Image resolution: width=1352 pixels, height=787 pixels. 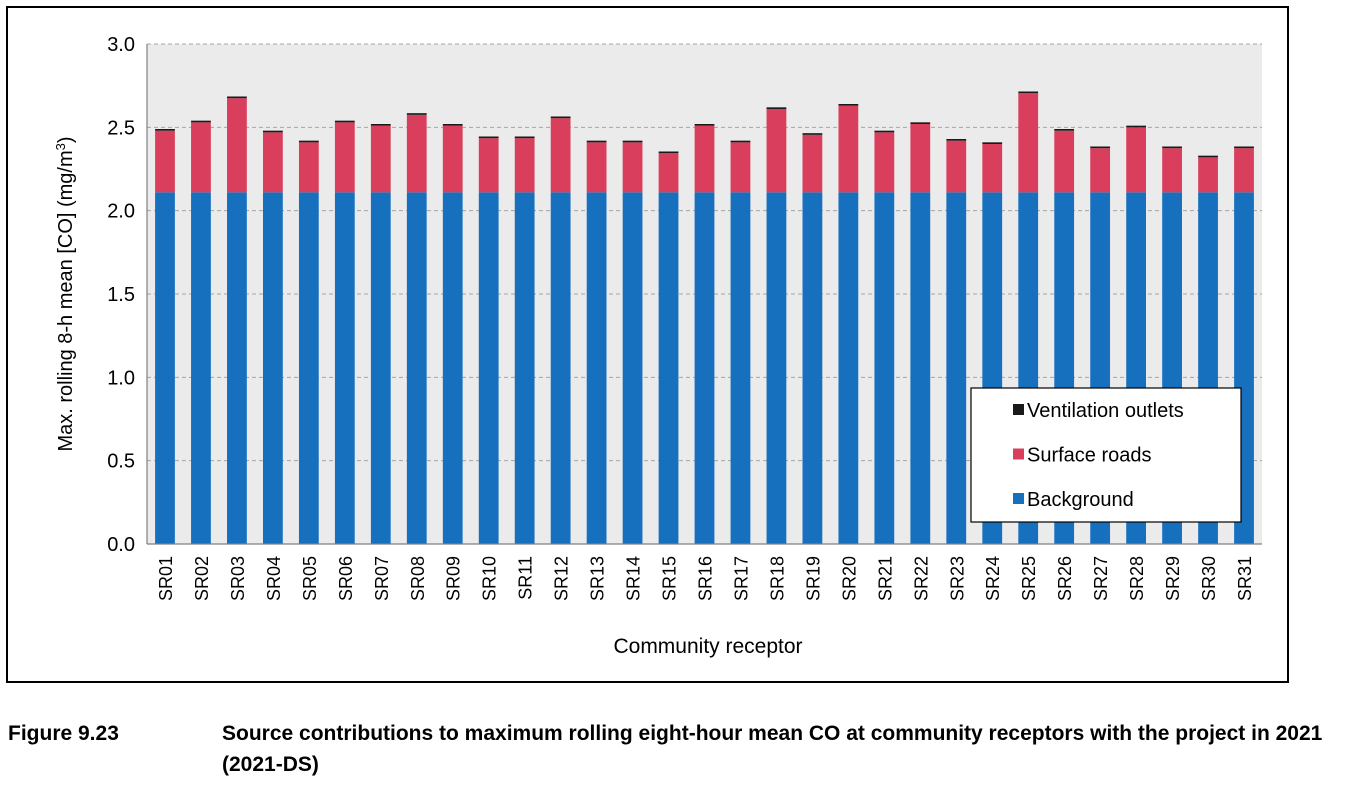 I want to click on bar-ventilation-outlets-sr19, so click(x=812, y=134).